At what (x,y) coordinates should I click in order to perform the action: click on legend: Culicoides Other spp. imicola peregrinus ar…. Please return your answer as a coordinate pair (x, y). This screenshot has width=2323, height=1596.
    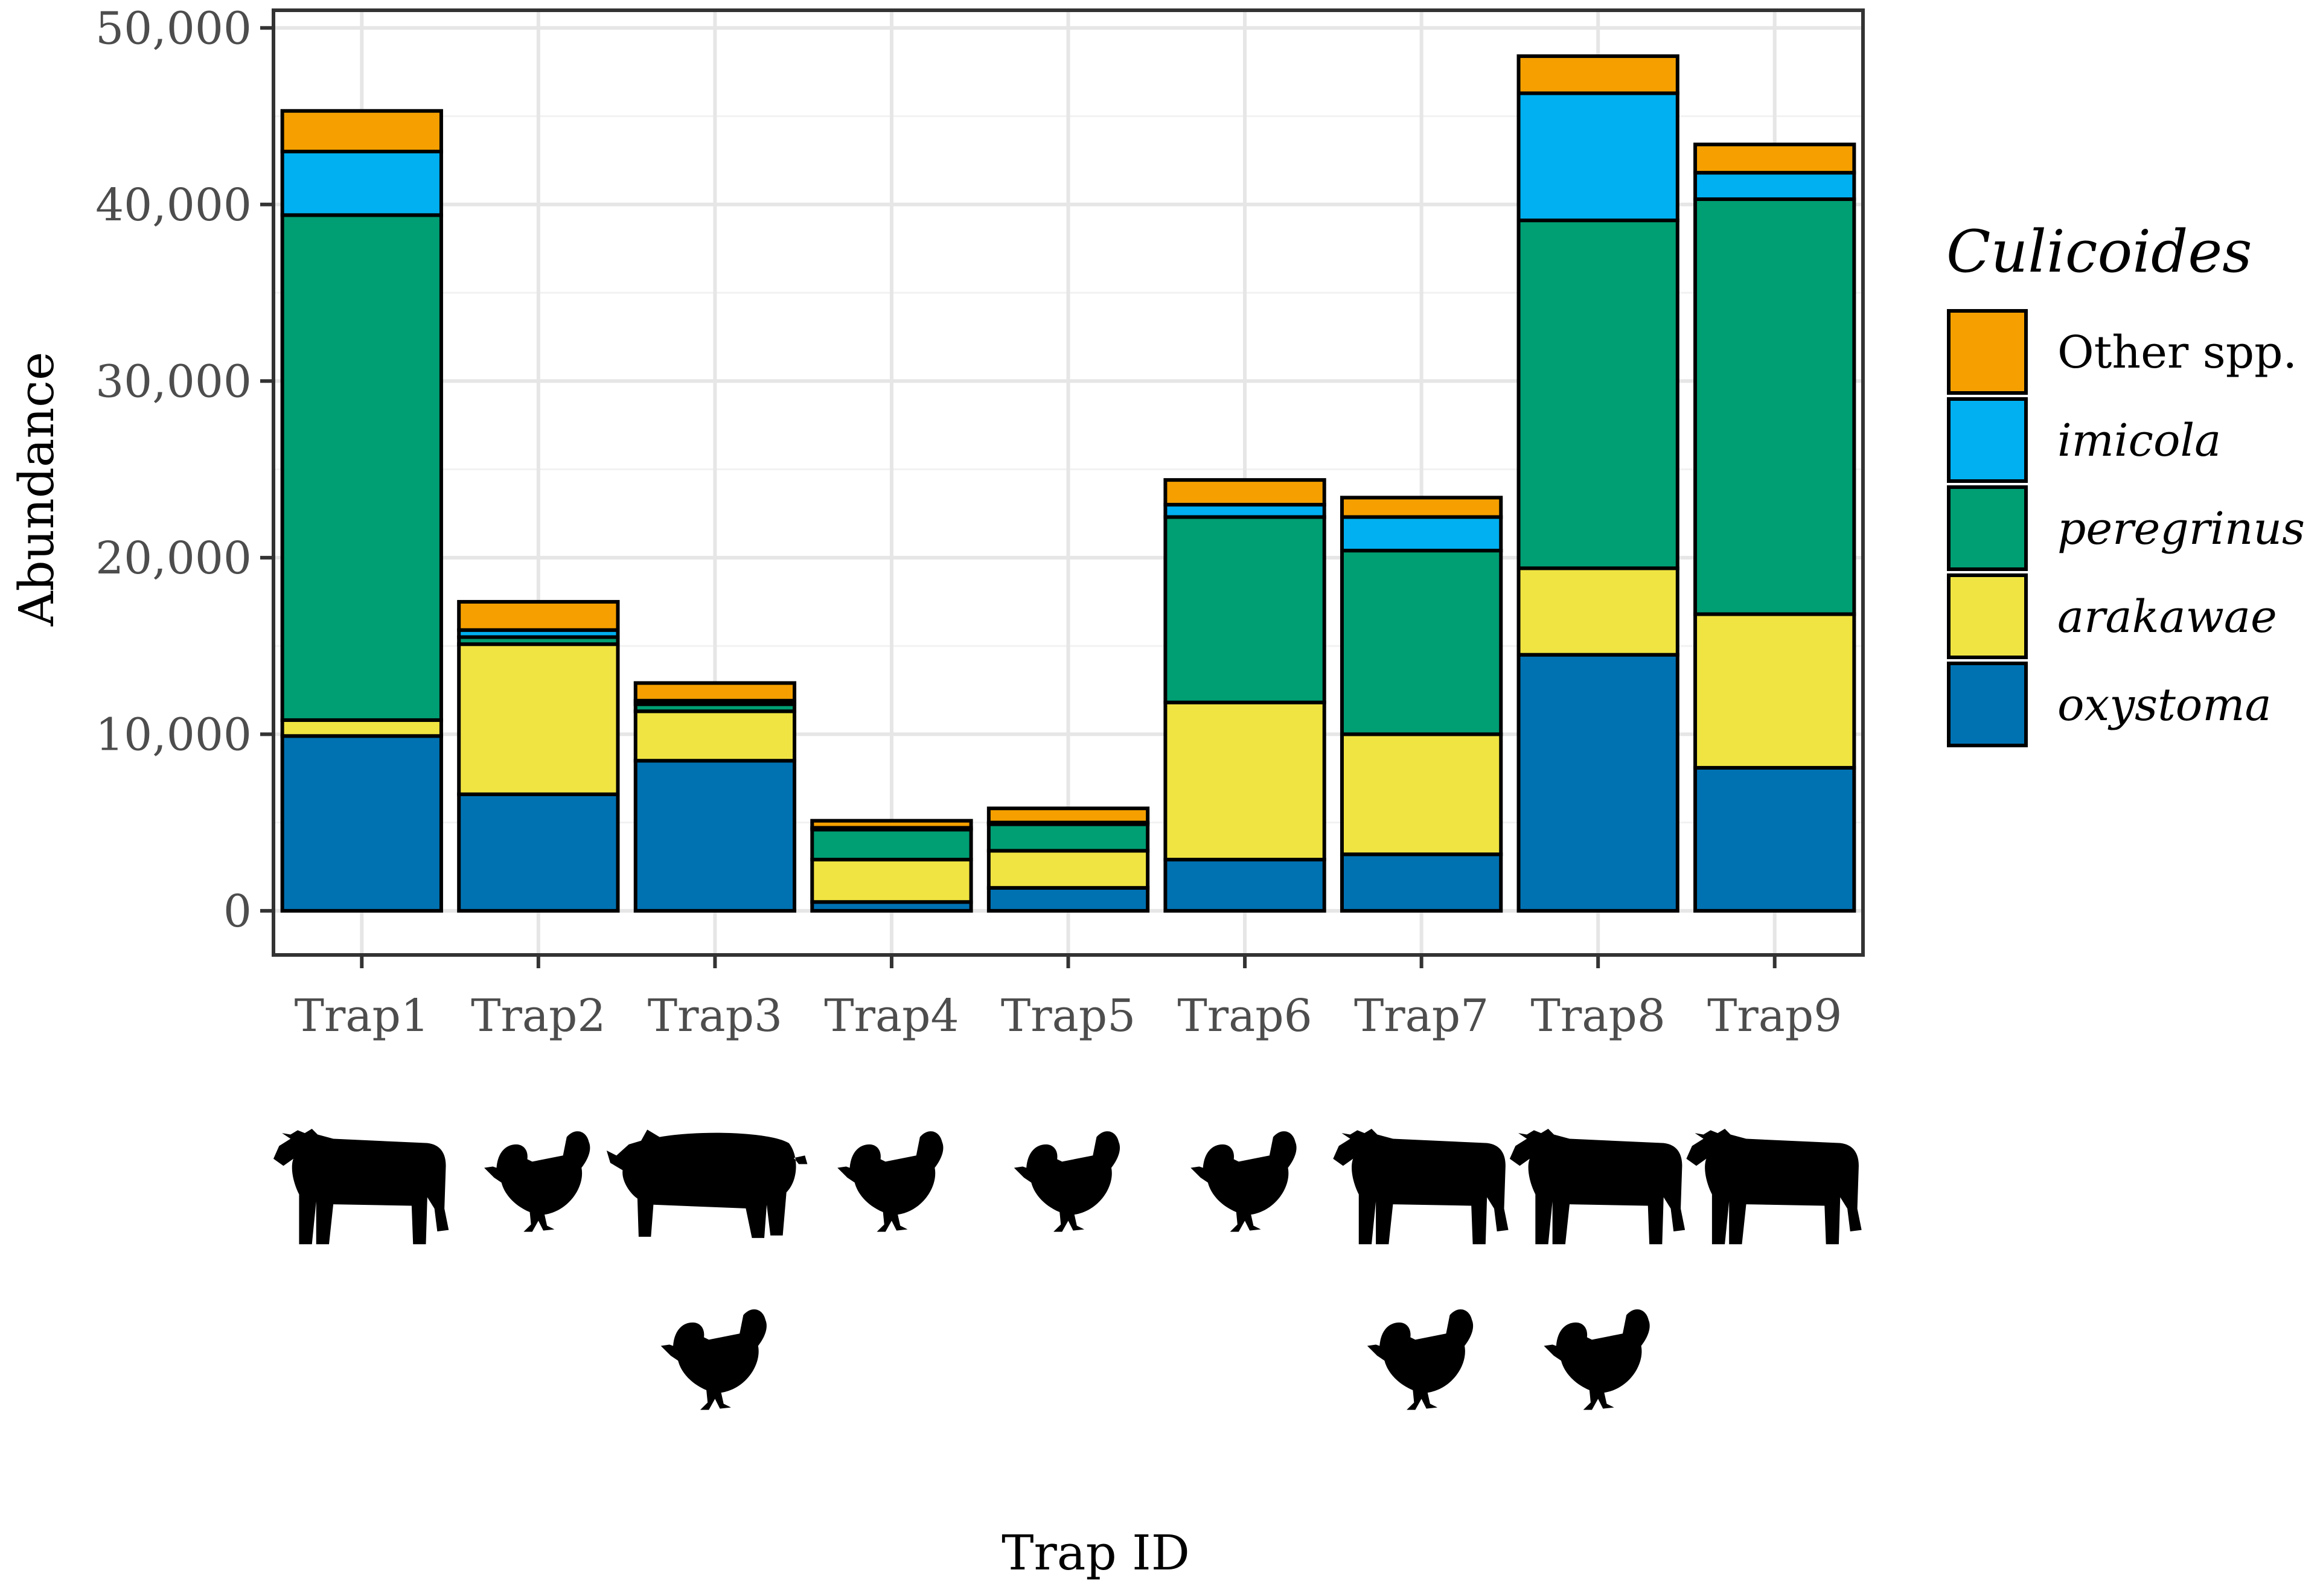
    Looking at the image, I should click on (2125, 483).